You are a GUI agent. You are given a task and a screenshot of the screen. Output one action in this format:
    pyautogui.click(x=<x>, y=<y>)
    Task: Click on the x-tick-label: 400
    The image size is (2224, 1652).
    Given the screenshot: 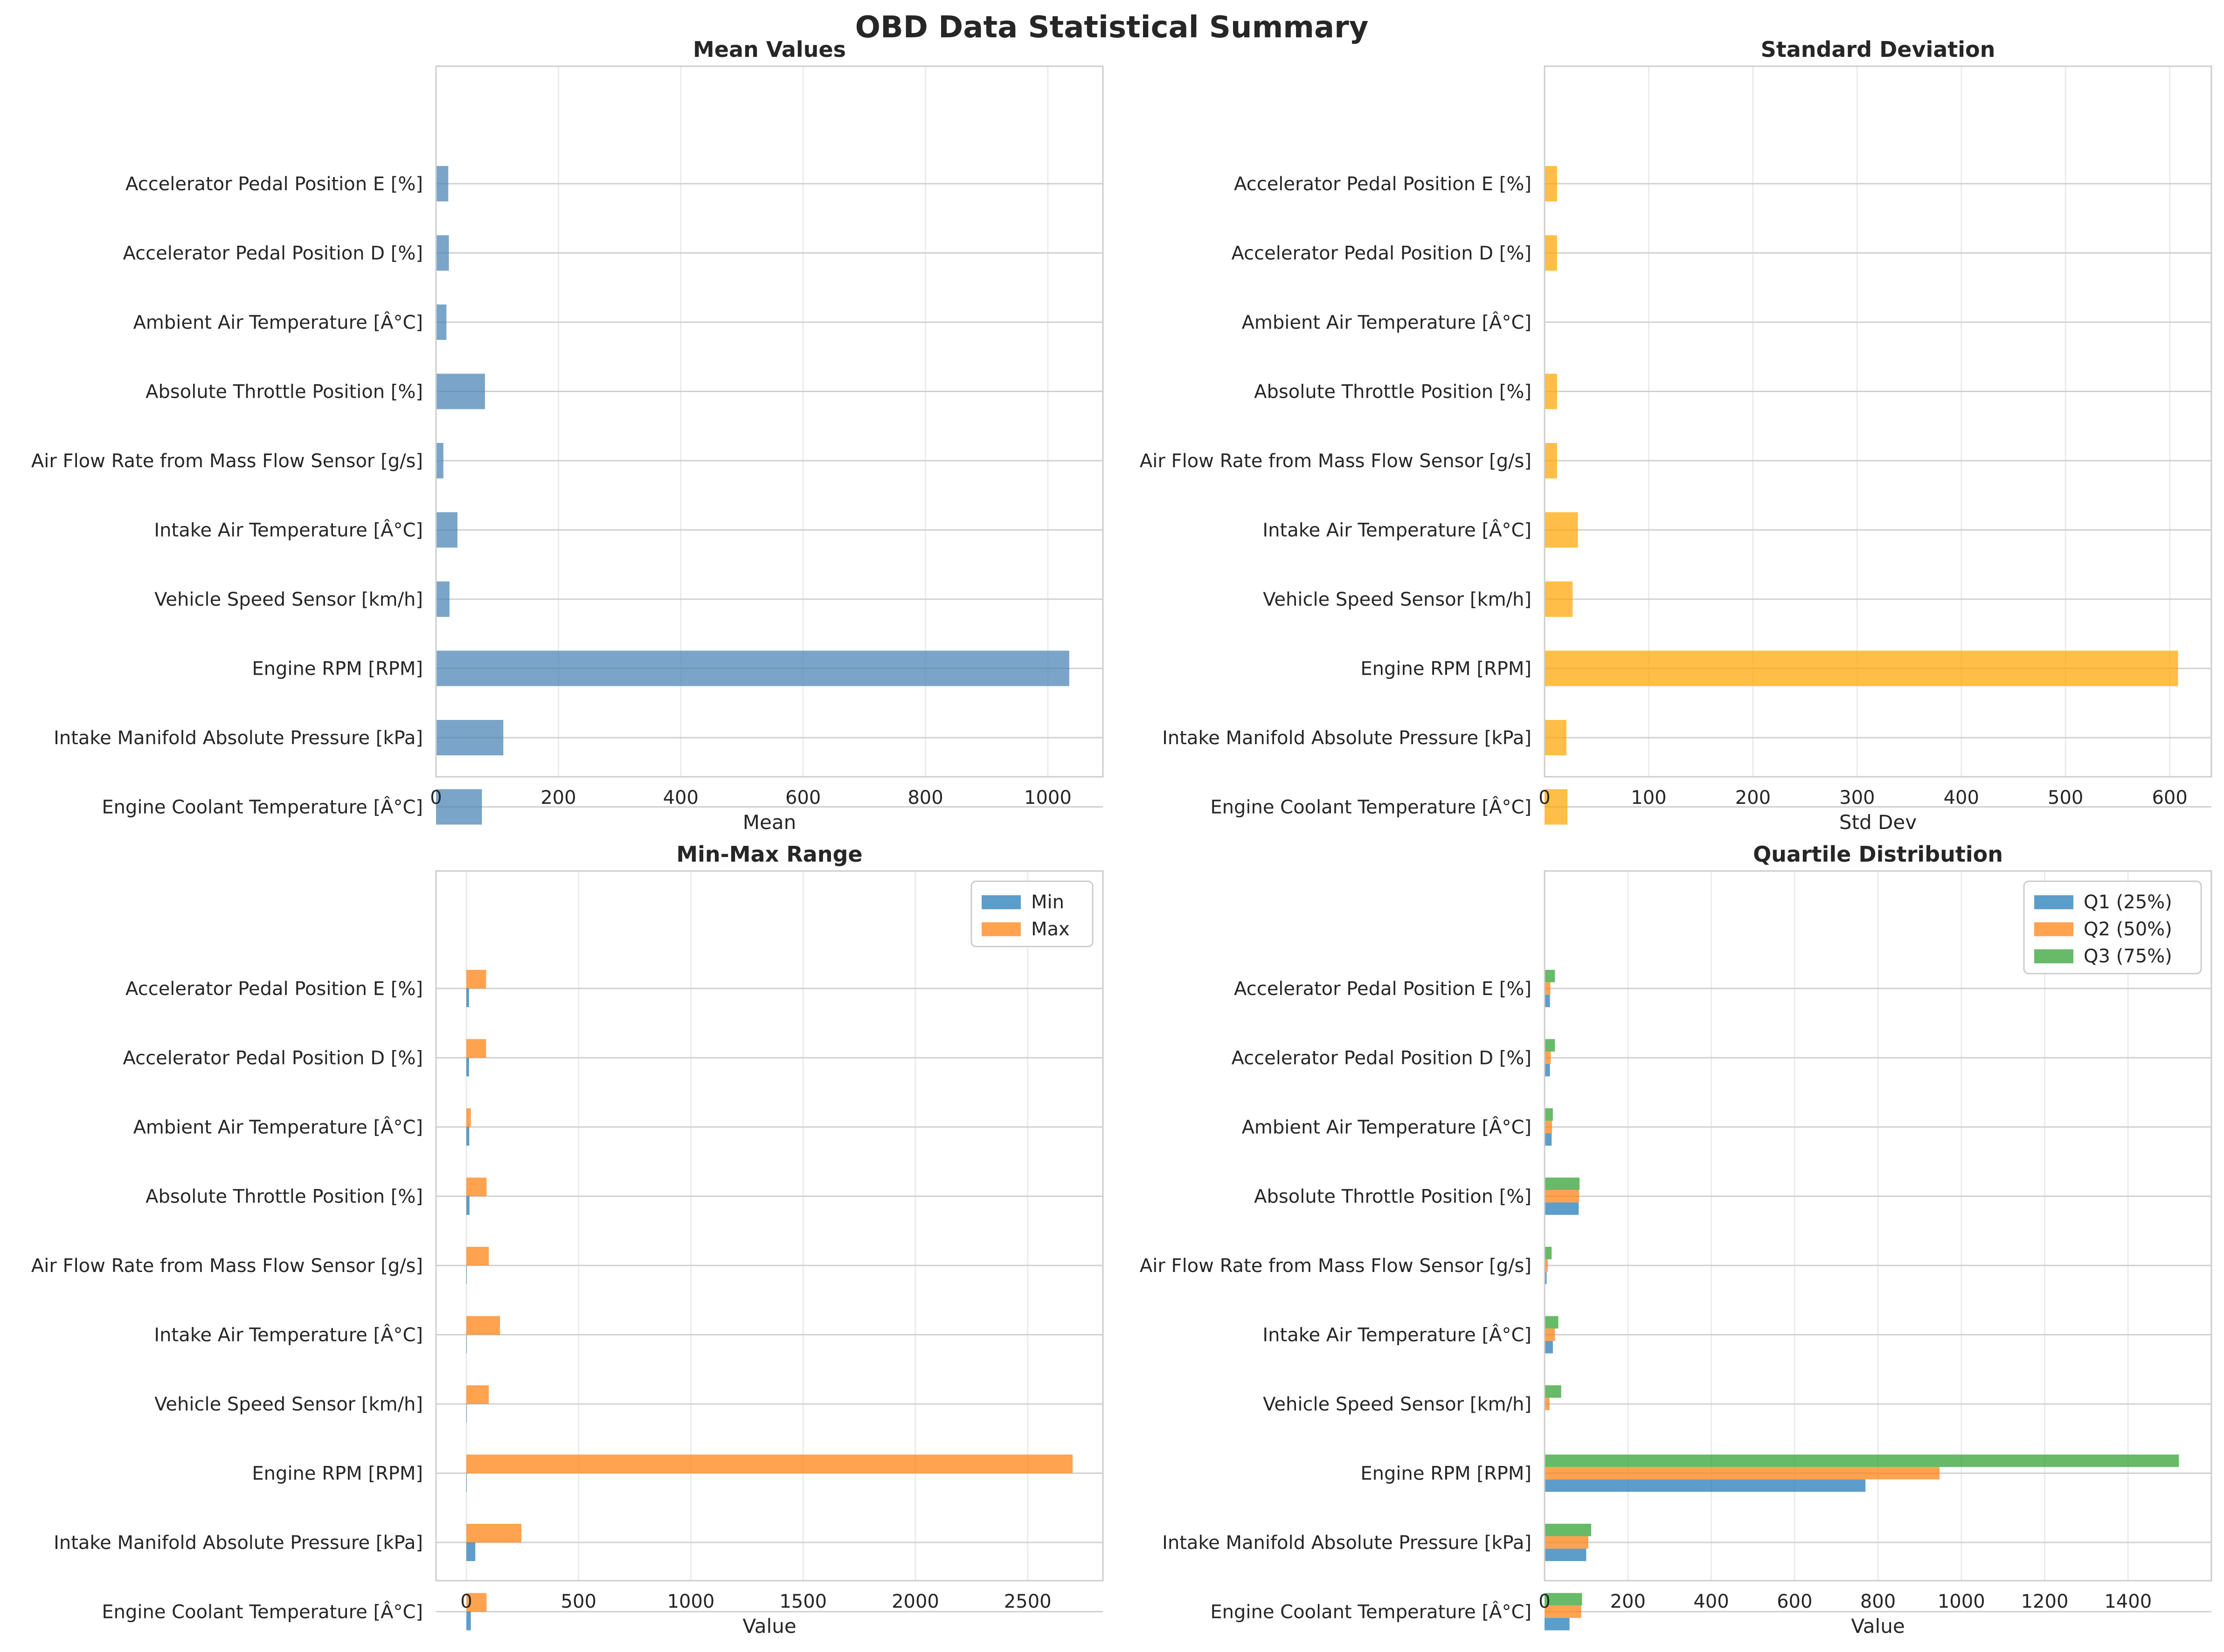 What is the action you would take?
    pyautogui.click(x=1711, y=1601)
    